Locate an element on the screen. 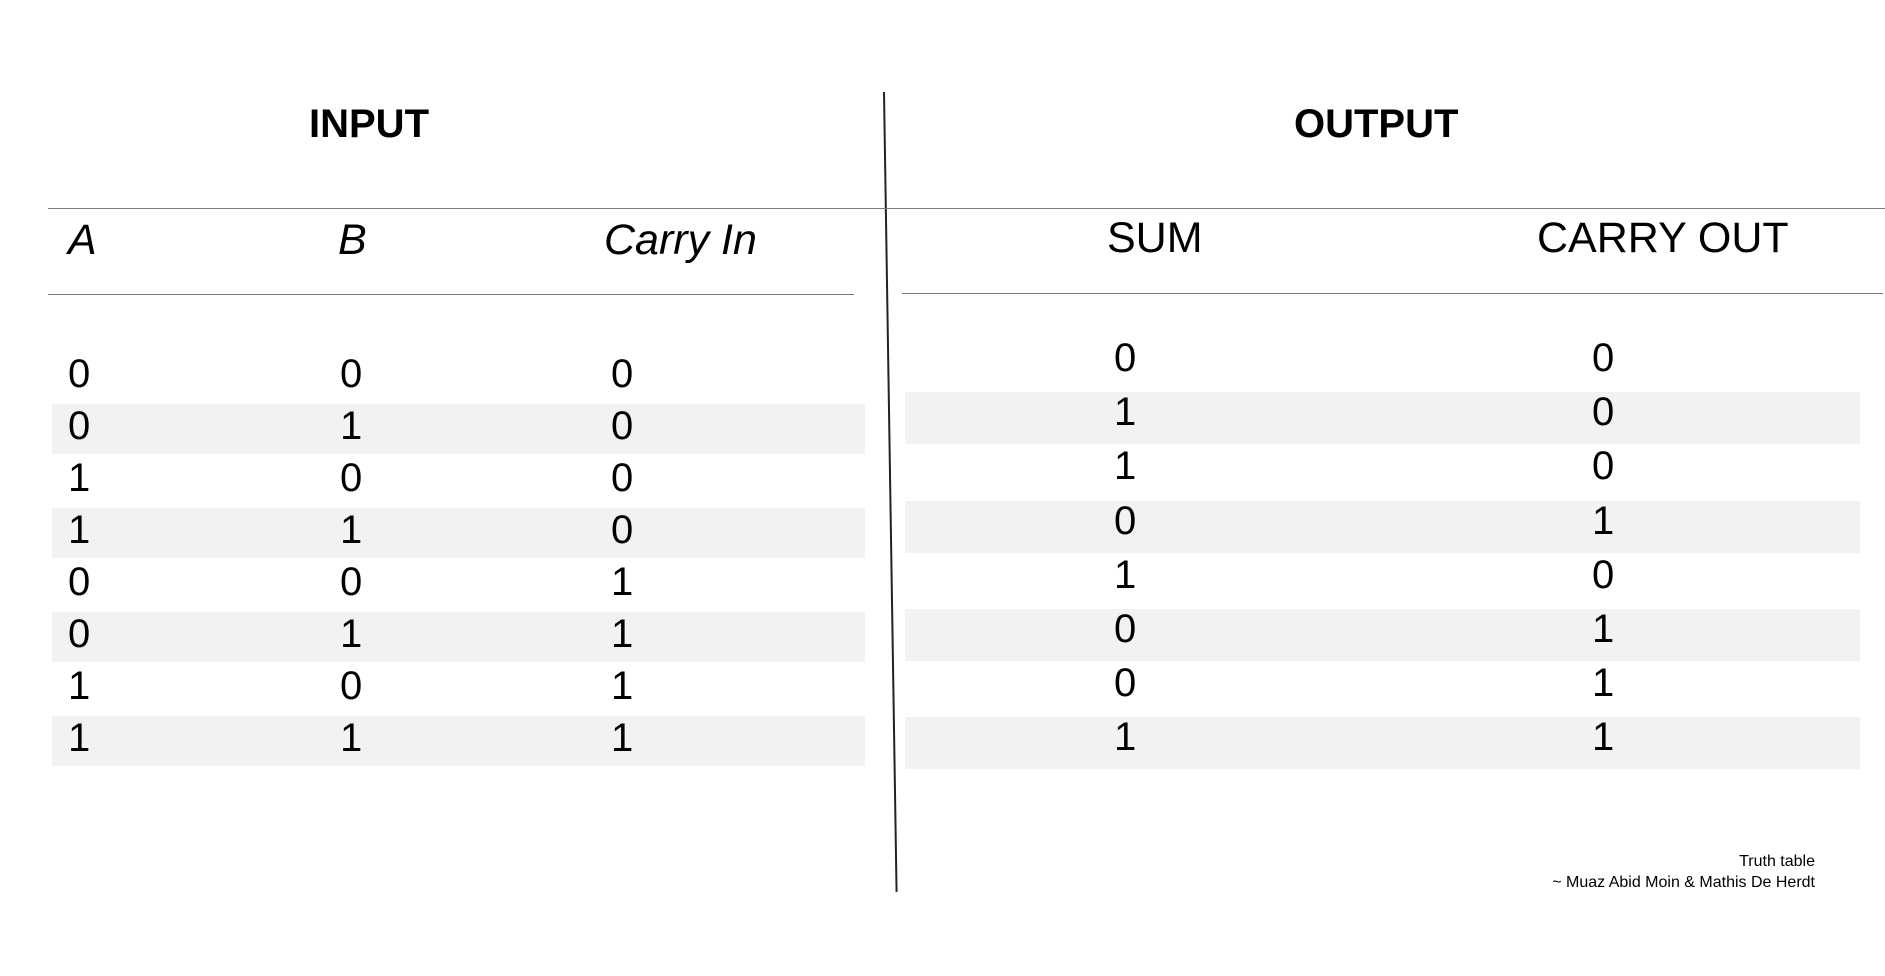 The image size is (1885, 976). column-header-a: A is located at coordinates (82, 240).